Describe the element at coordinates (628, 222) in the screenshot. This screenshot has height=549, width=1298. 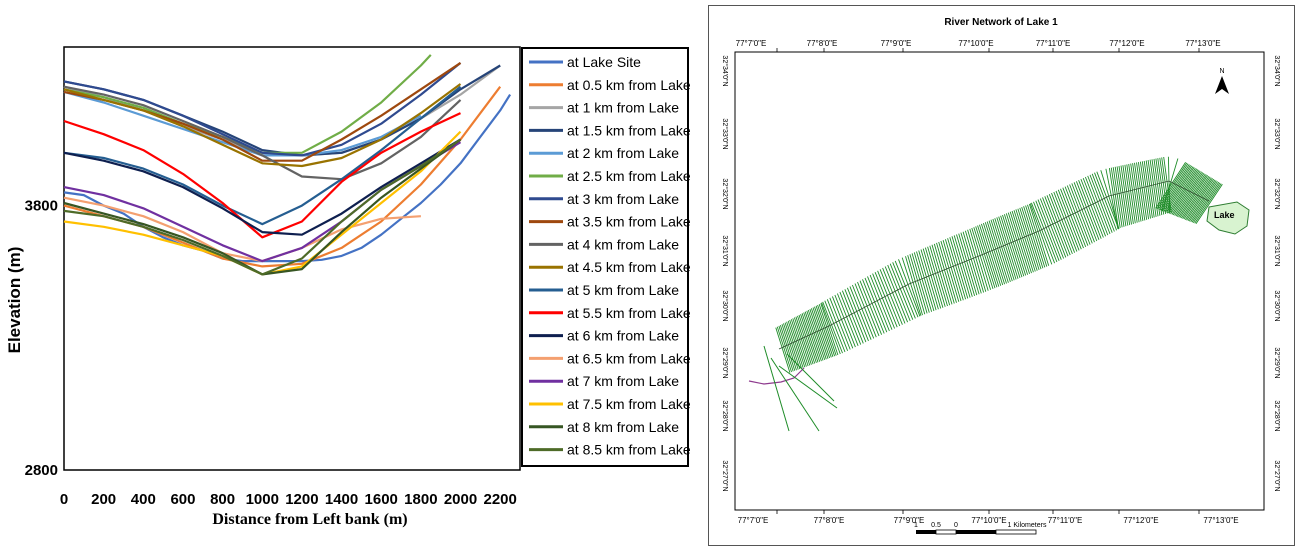
I see `legend-label-7: at 3.5 km from Lake` at that location.